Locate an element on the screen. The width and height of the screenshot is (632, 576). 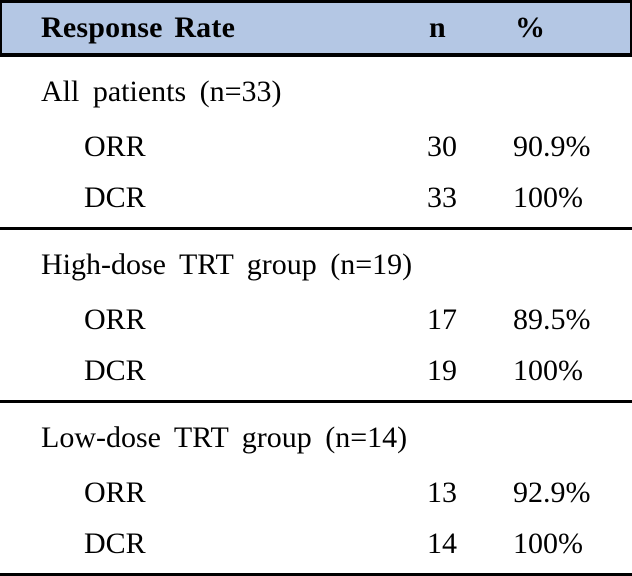
group-header-row: Low-dose TRT group (n=14) is located at coordinates (316, 438).